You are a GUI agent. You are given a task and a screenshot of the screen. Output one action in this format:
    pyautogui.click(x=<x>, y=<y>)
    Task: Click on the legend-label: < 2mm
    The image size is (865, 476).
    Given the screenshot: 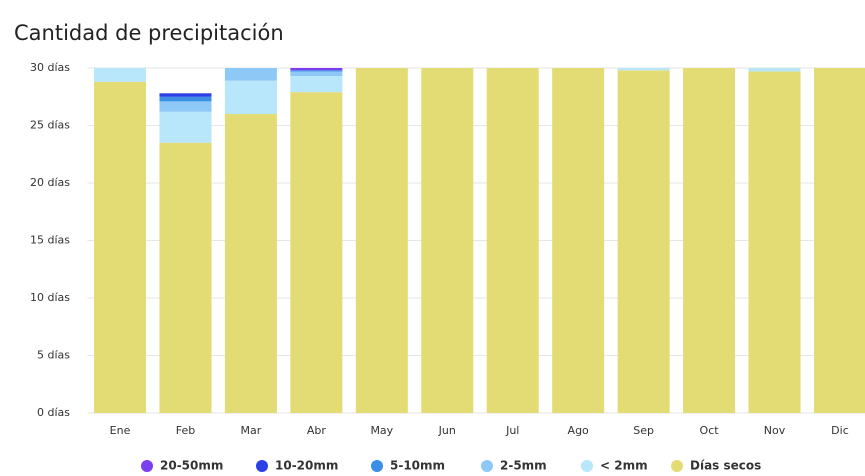 What is the action you would take?
    pyautogui.click(x=624, y=466)
    